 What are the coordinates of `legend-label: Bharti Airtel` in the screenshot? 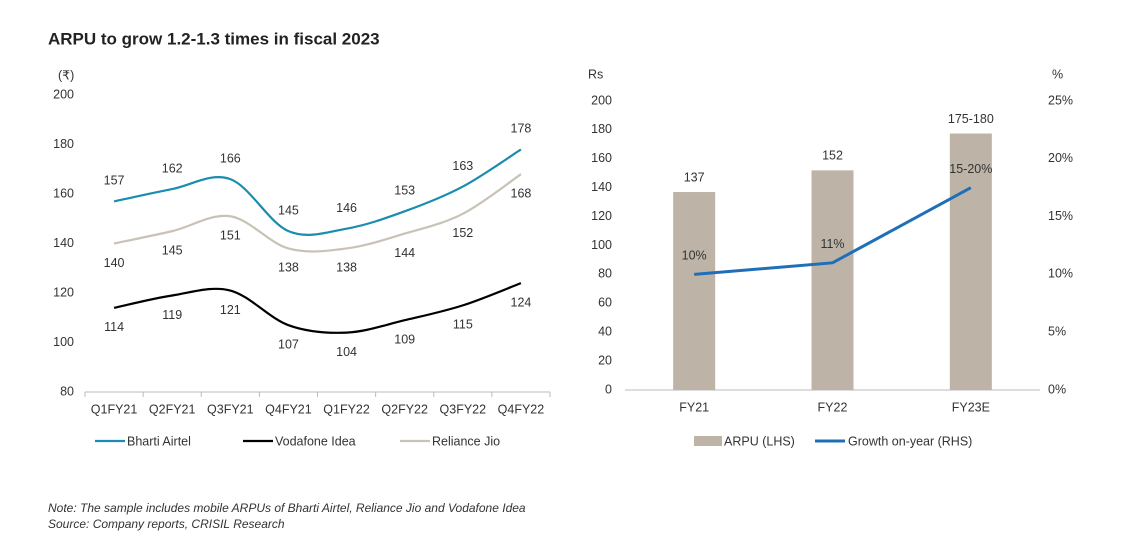 It's located at (159, 441).